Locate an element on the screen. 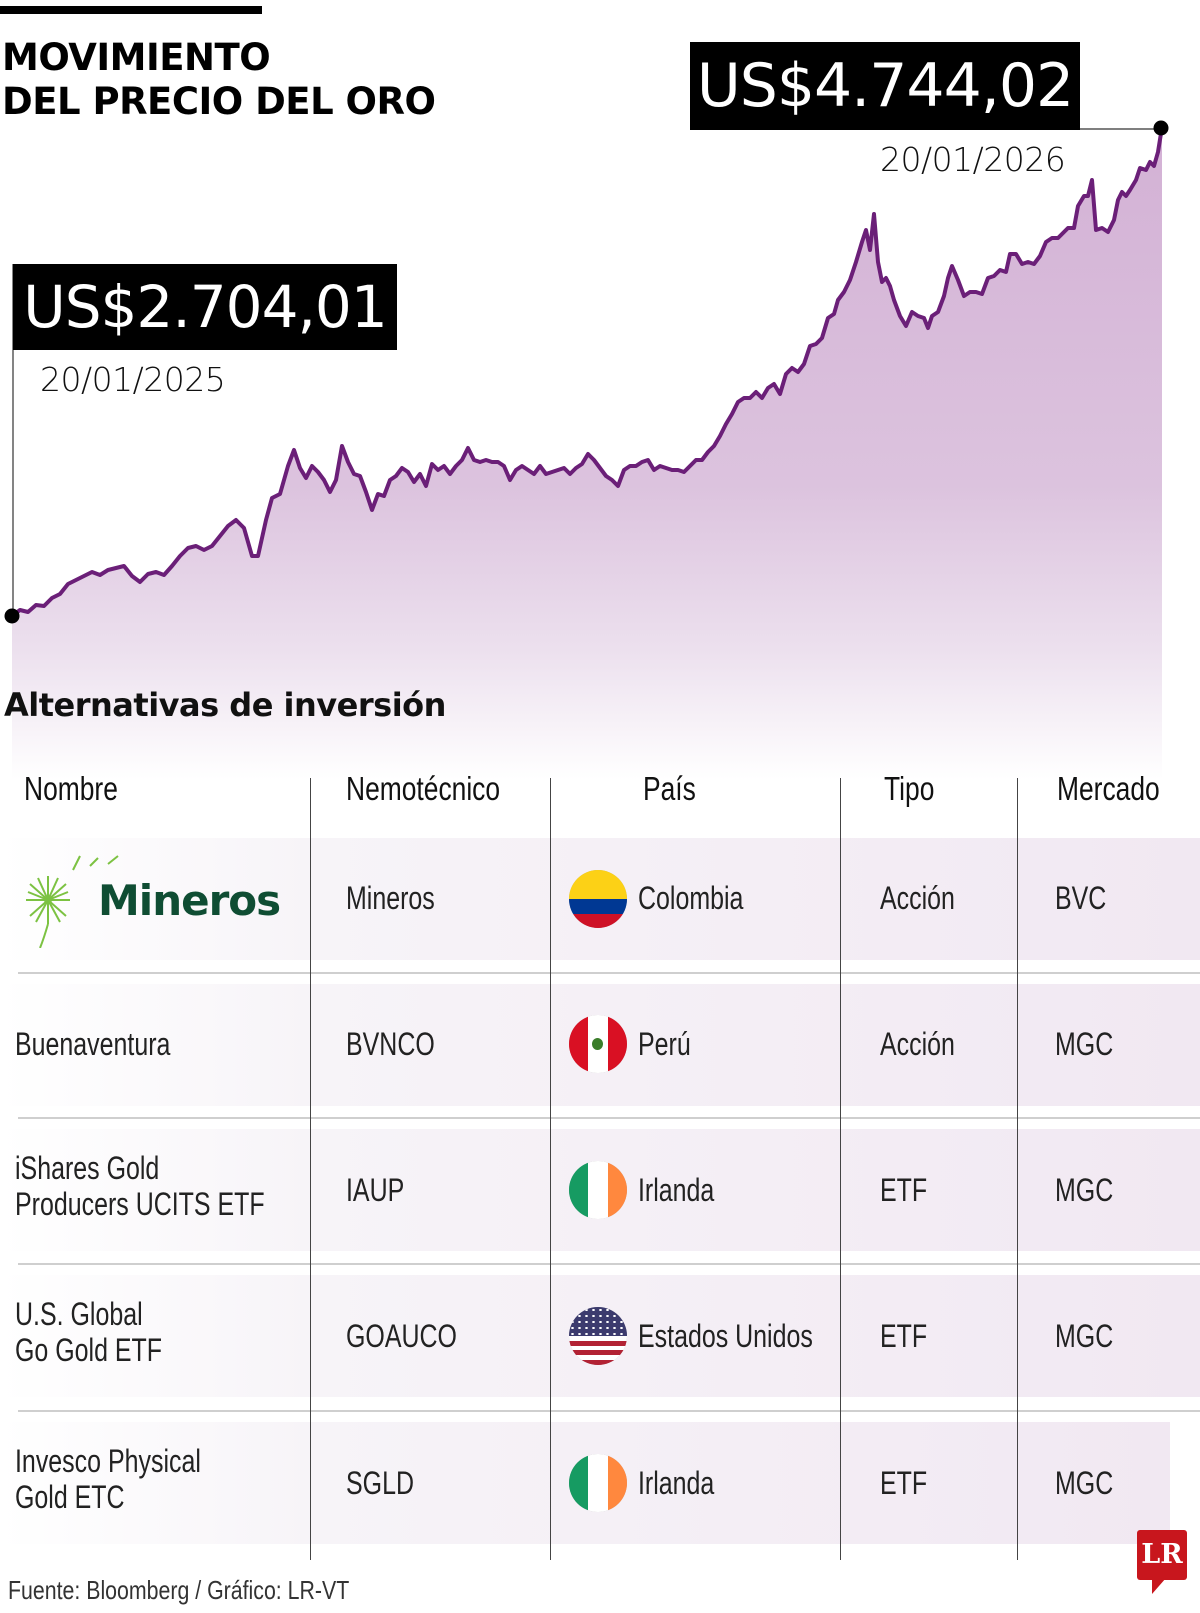 The image size is (1200, 1613). column-header-nombre: Nombre is located at coordinates (71, 788).